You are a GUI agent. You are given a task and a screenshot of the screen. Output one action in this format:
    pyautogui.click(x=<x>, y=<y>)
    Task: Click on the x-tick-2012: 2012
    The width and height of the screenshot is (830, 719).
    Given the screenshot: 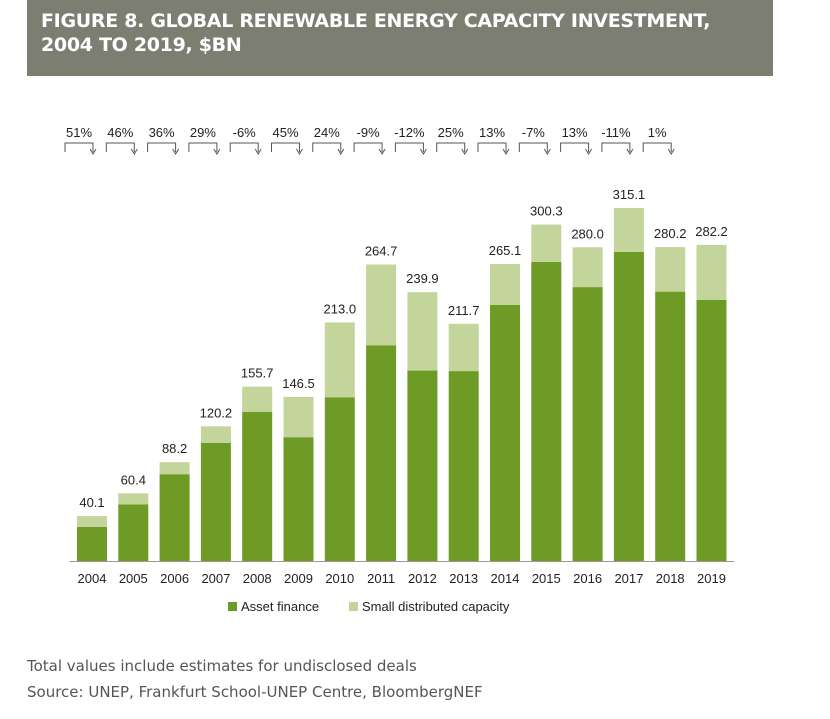 What is the action you would take?
    pyautogui.click(x=422, y=578)
    